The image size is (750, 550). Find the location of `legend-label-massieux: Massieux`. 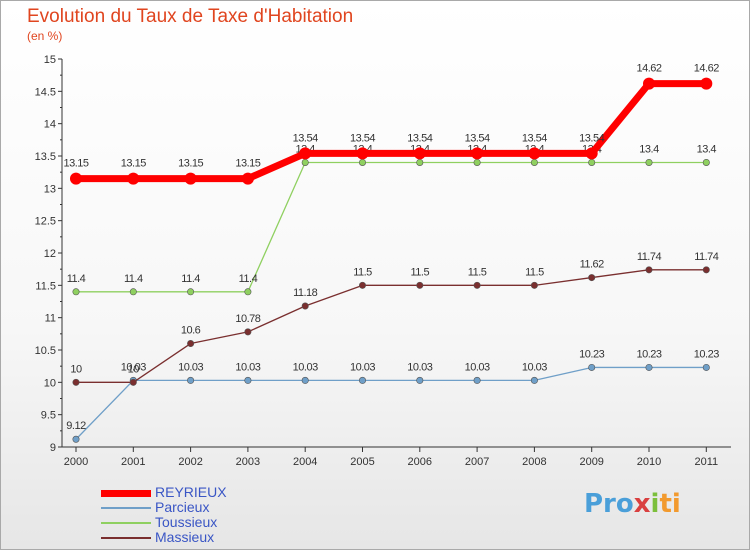

legend-label-massieux: Massieux is located at coordinates (185, 537).